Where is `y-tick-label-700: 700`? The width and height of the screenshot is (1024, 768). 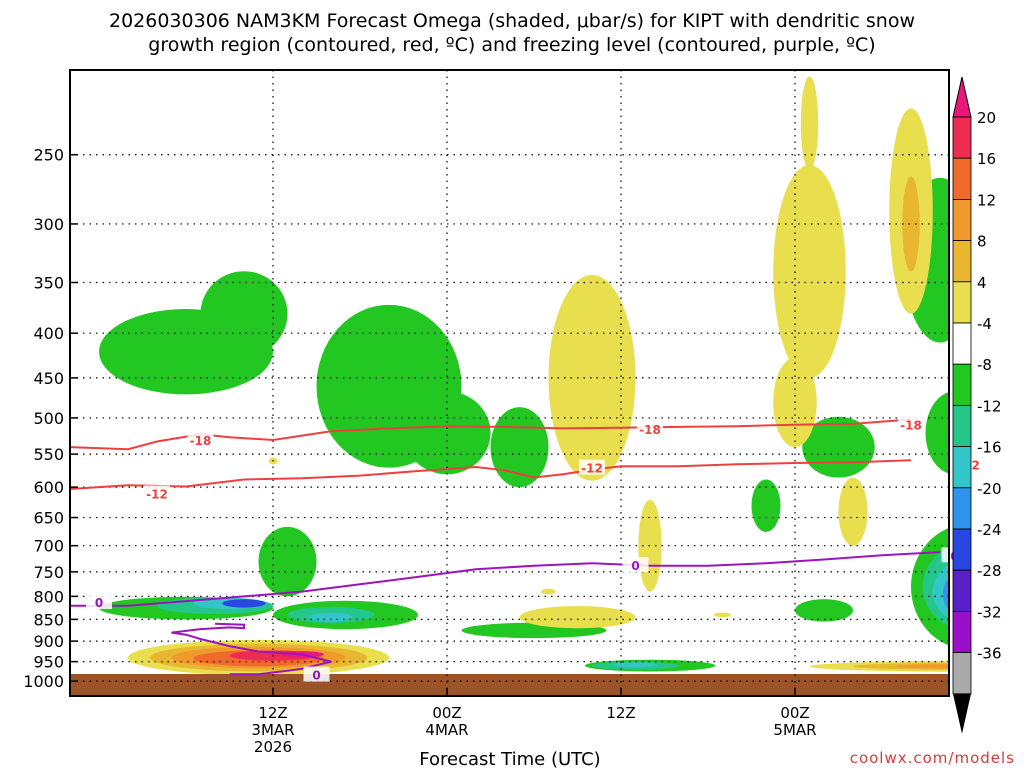
y-tick-label-700: 700 is located at coordinates (48, 546).